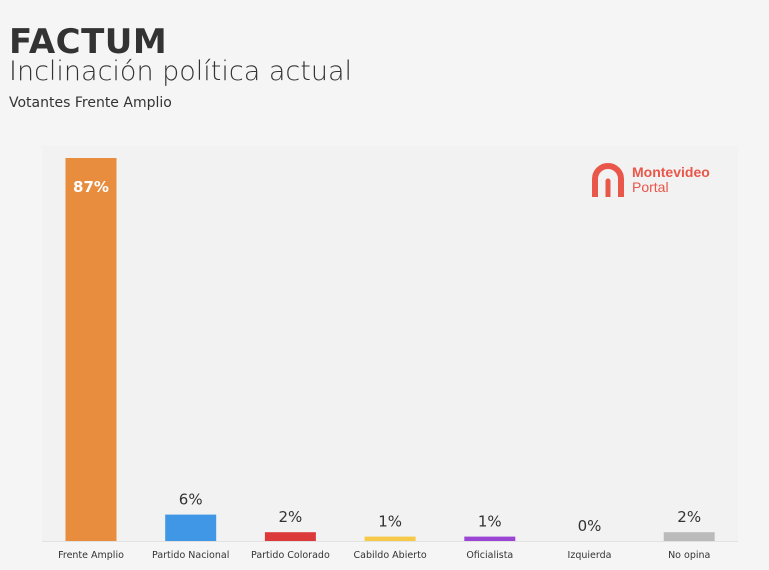  What do you see at coordinates (489, 555) in the screenshot?
I see `x-tick-label: Oficialista` at bounding box center [489, 555].